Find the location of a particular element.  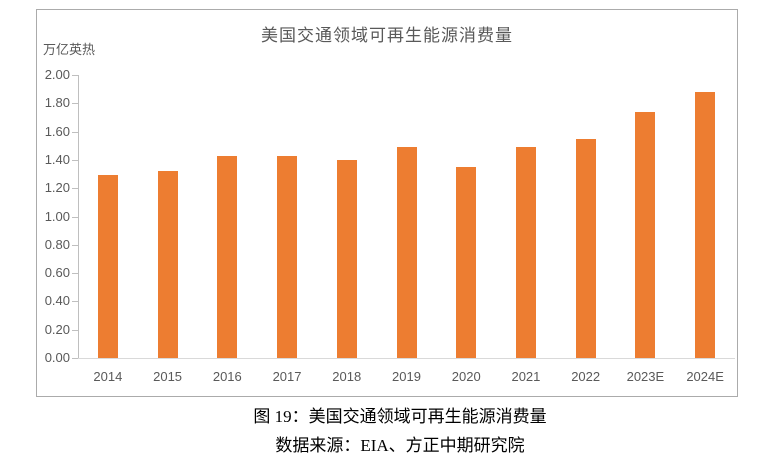

y-axis is located at coordinates (78, 216).